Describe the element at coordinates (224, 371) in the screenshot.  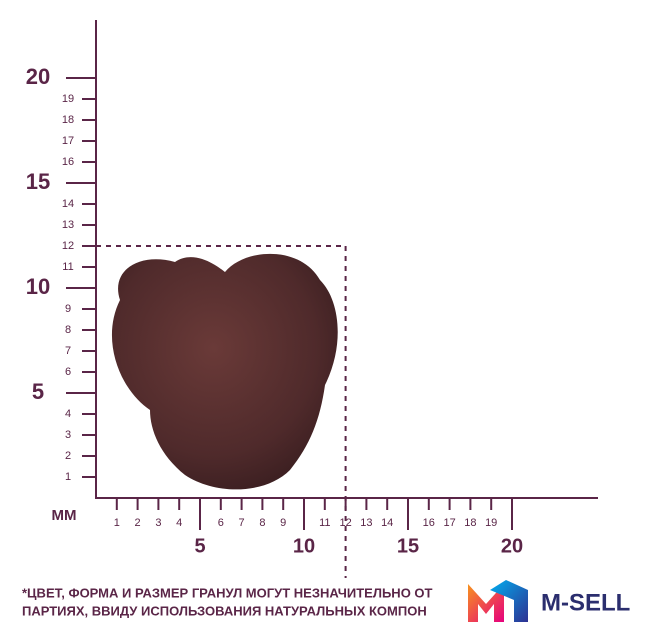
I see `kibble` at that location.